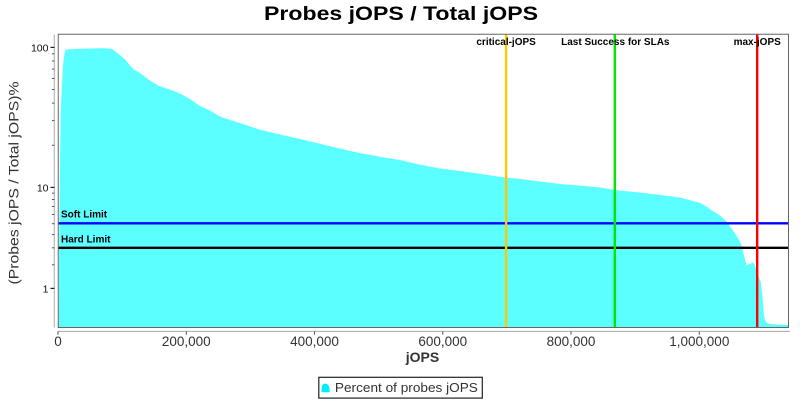  I want to click on svg-text: 800,000, so click(571, 341).